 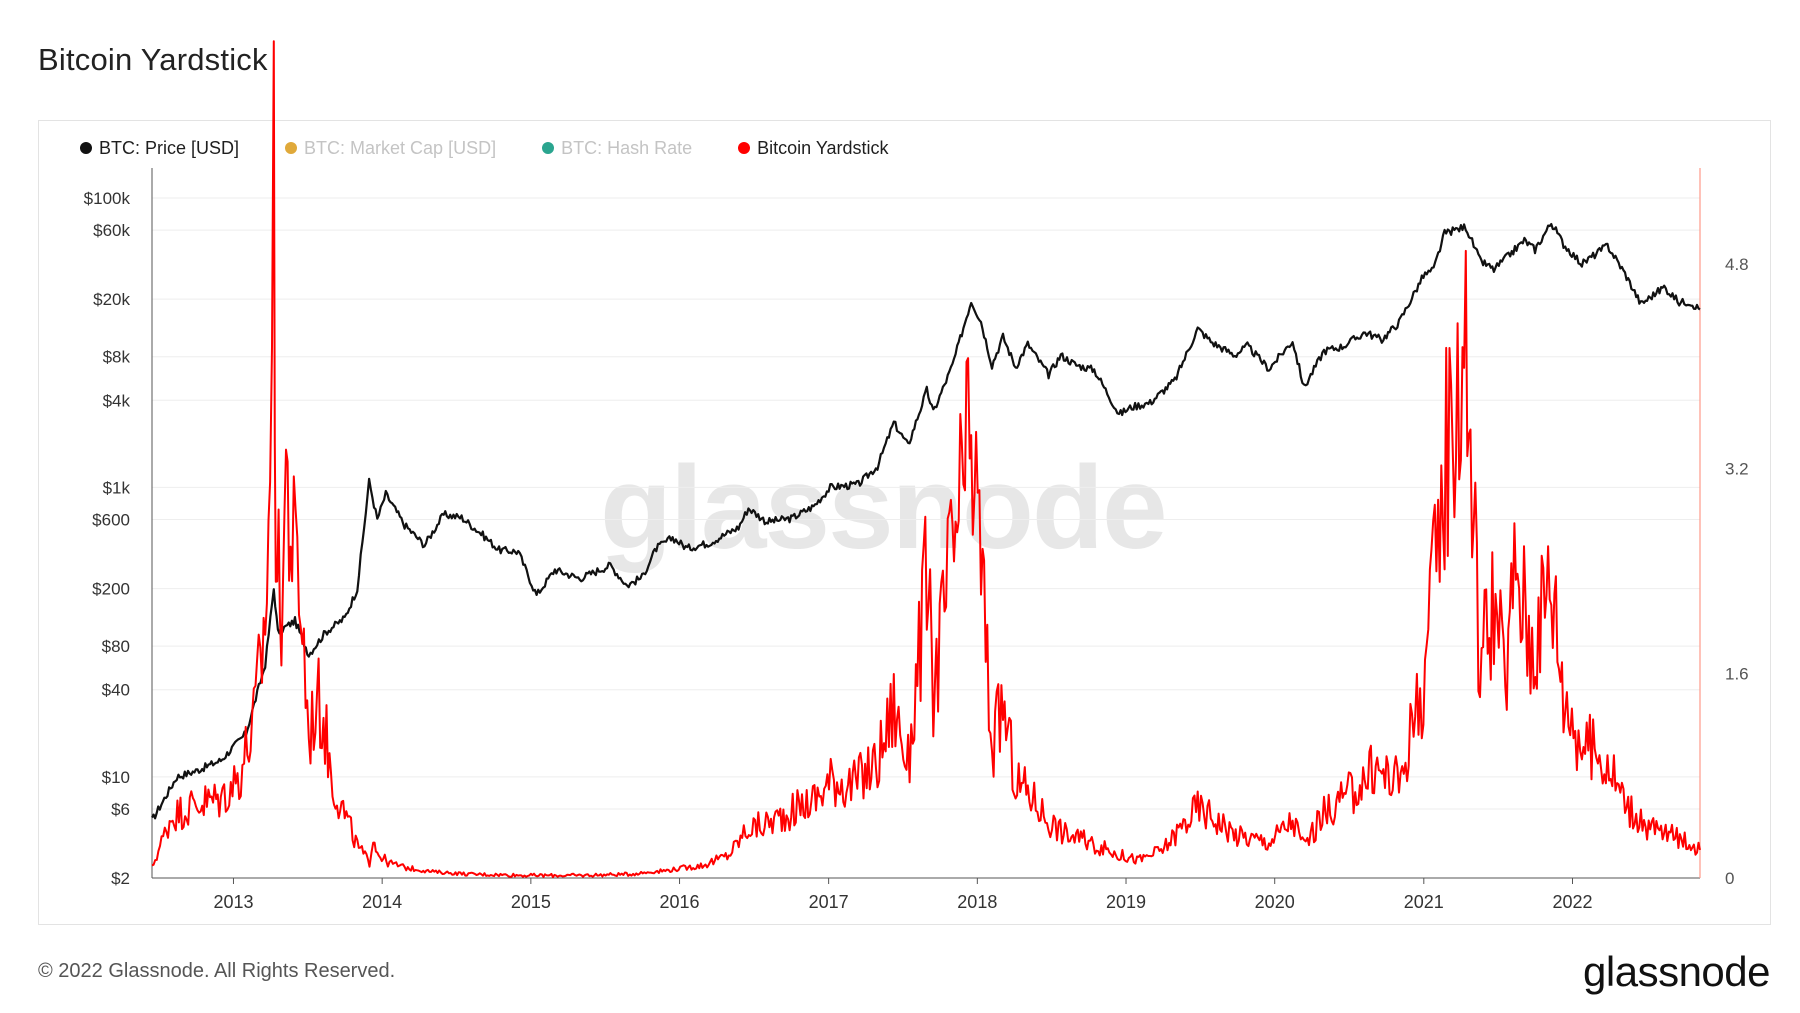 What do you see at coordinates (169, 147) in the screenshot?
I see `legend-label: BTC: Price [USD]` at bounding box center [169, 147].